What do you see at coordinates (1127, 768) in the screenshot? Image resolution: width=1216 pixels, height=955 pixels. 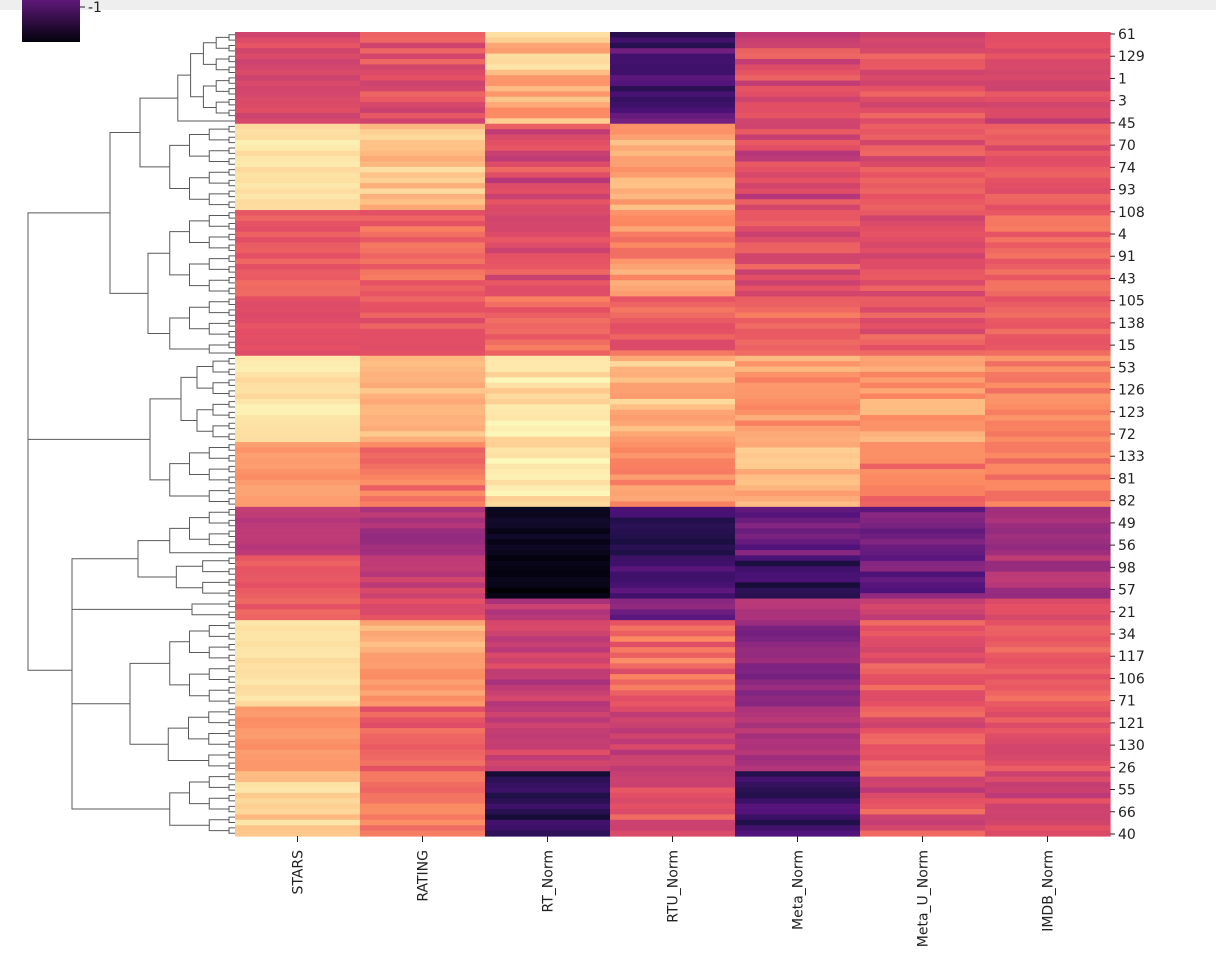 I see `row-tick-label: 26` at bounding box center [1127, 768].